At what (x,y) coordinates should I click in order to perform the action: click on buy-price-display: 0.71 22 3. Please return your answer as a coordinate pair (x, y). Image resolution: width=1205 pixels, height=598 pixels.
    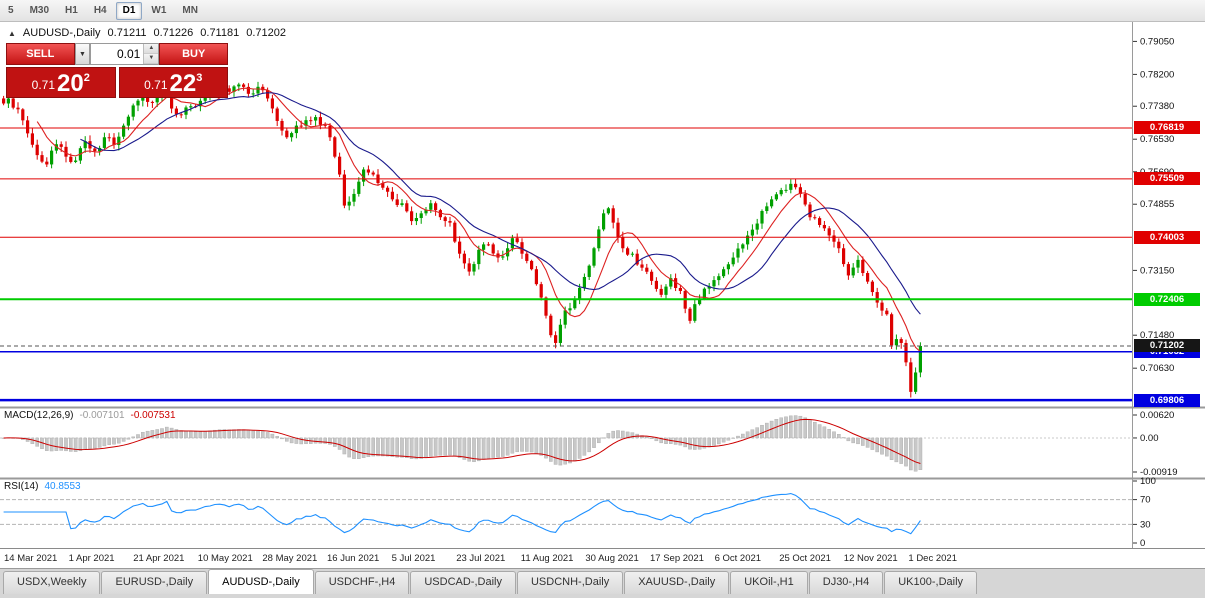
    Looking at the image, I should click on (173, 82).